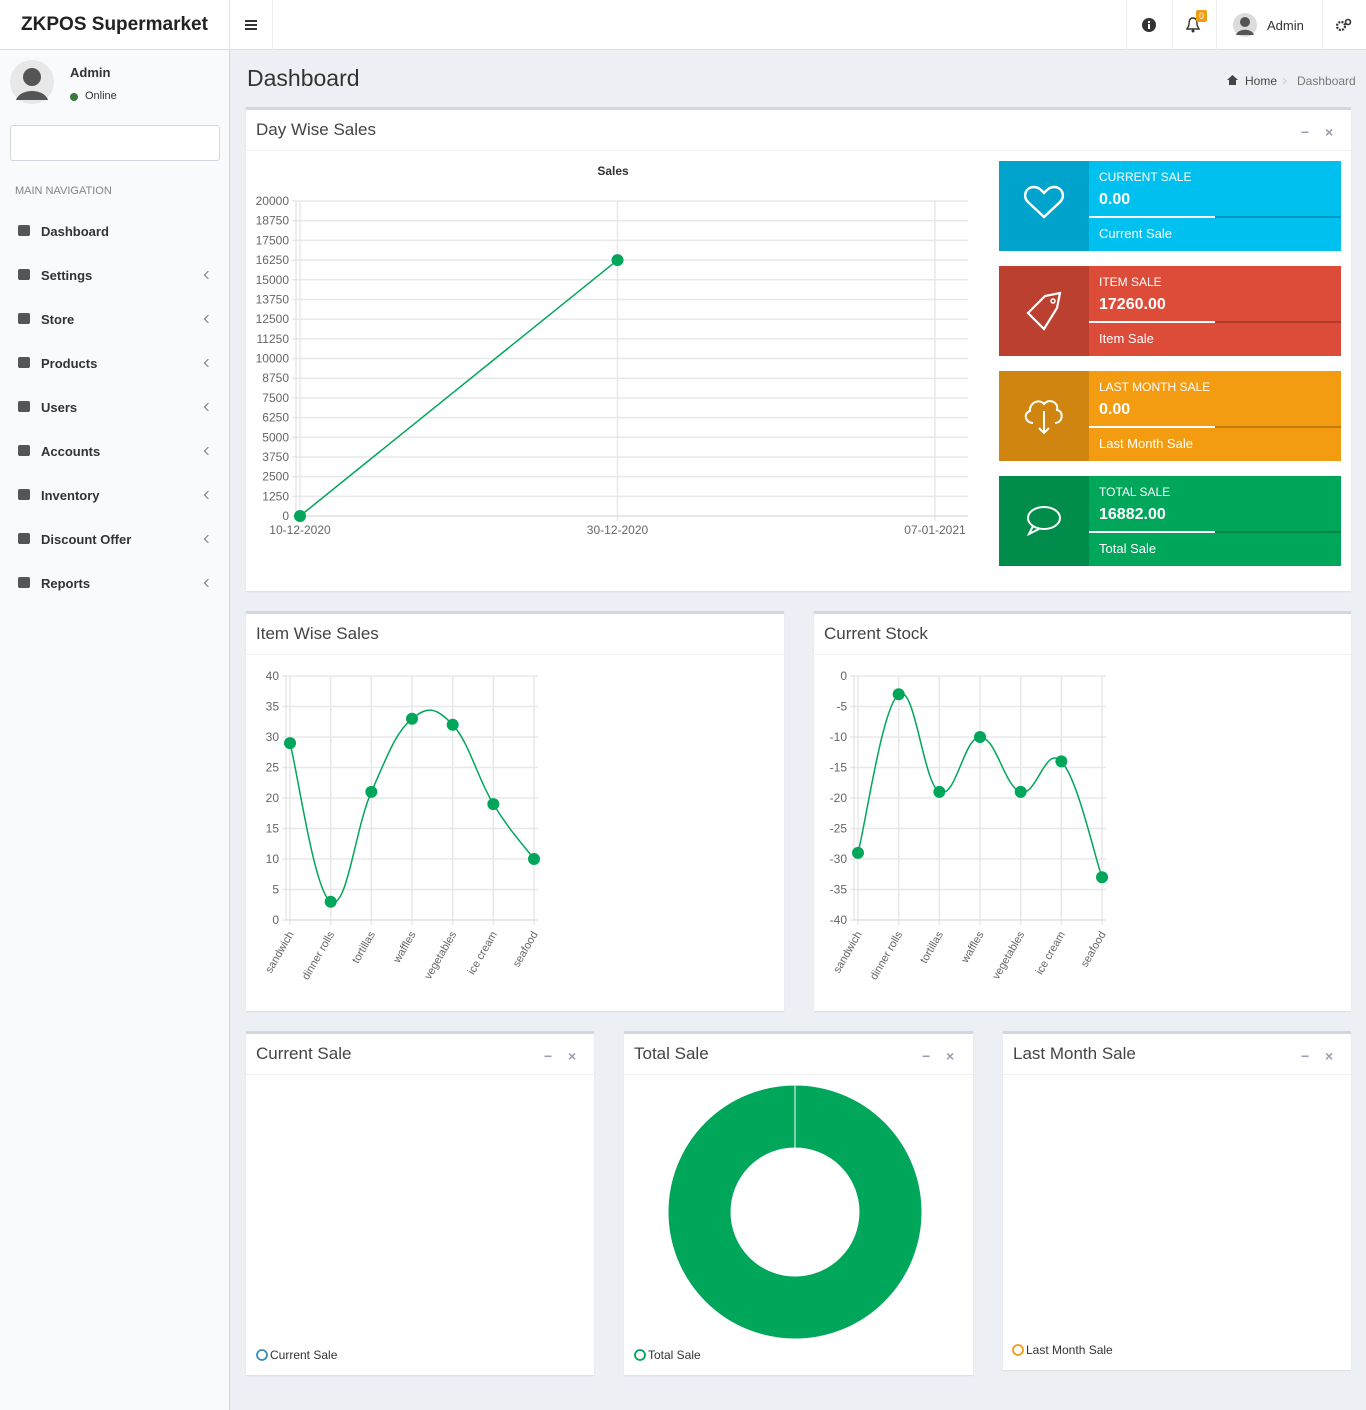  I want to click on tag-icon, so click(1044, 311).